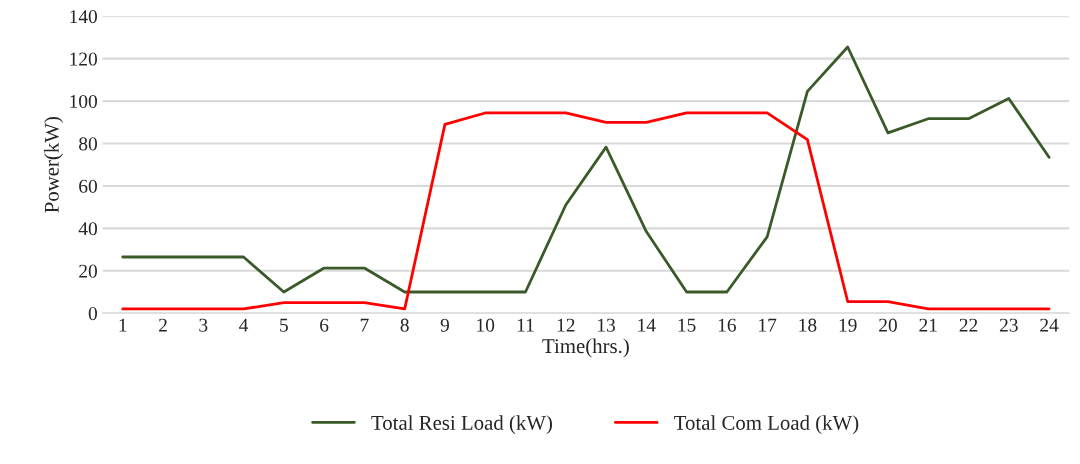 This screenshot has width=1080, height=464. Describe the element at coordinates (768, 325) in the screenshot. I see `x-tick-label: 17` at that location.